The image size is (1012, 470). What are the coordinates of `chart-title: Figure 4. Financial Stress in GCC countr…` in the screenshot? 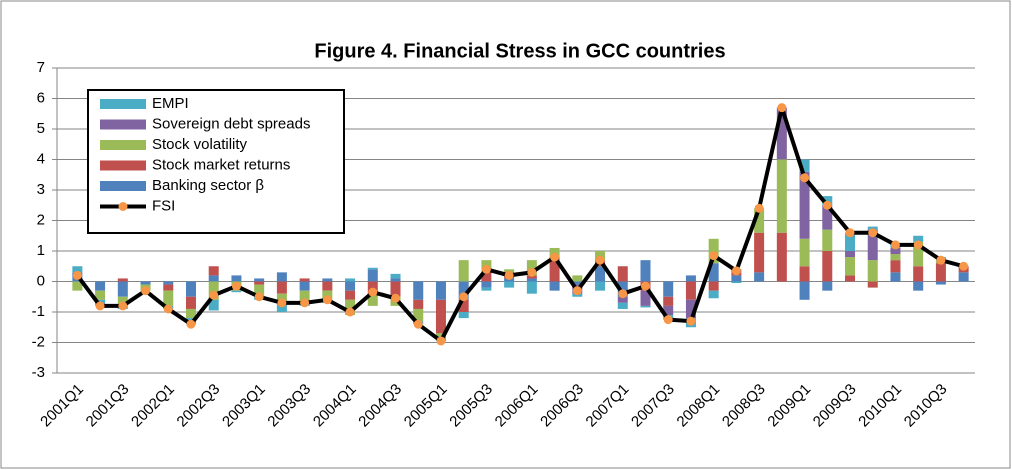 It's located at (519, 51).